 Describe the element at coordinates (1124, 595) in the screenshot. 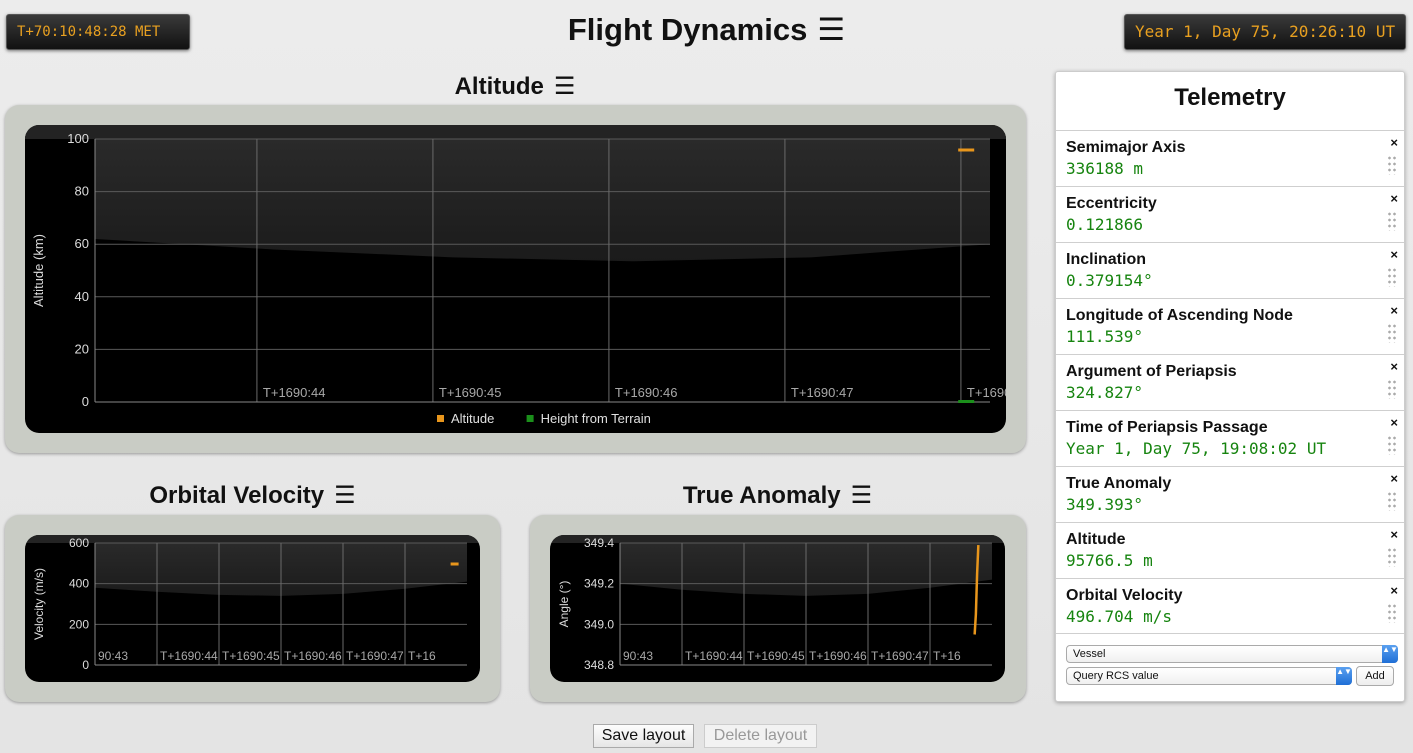

I see `telemetry-label: Orbital Velocity` at that location.